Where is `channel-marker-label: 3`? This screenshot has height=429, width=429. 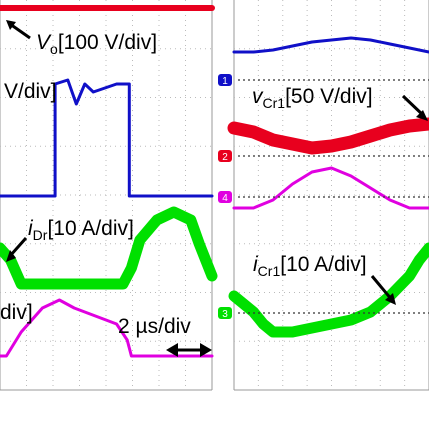
channel-marker-label: 3 is located at coordinates (225, 314).